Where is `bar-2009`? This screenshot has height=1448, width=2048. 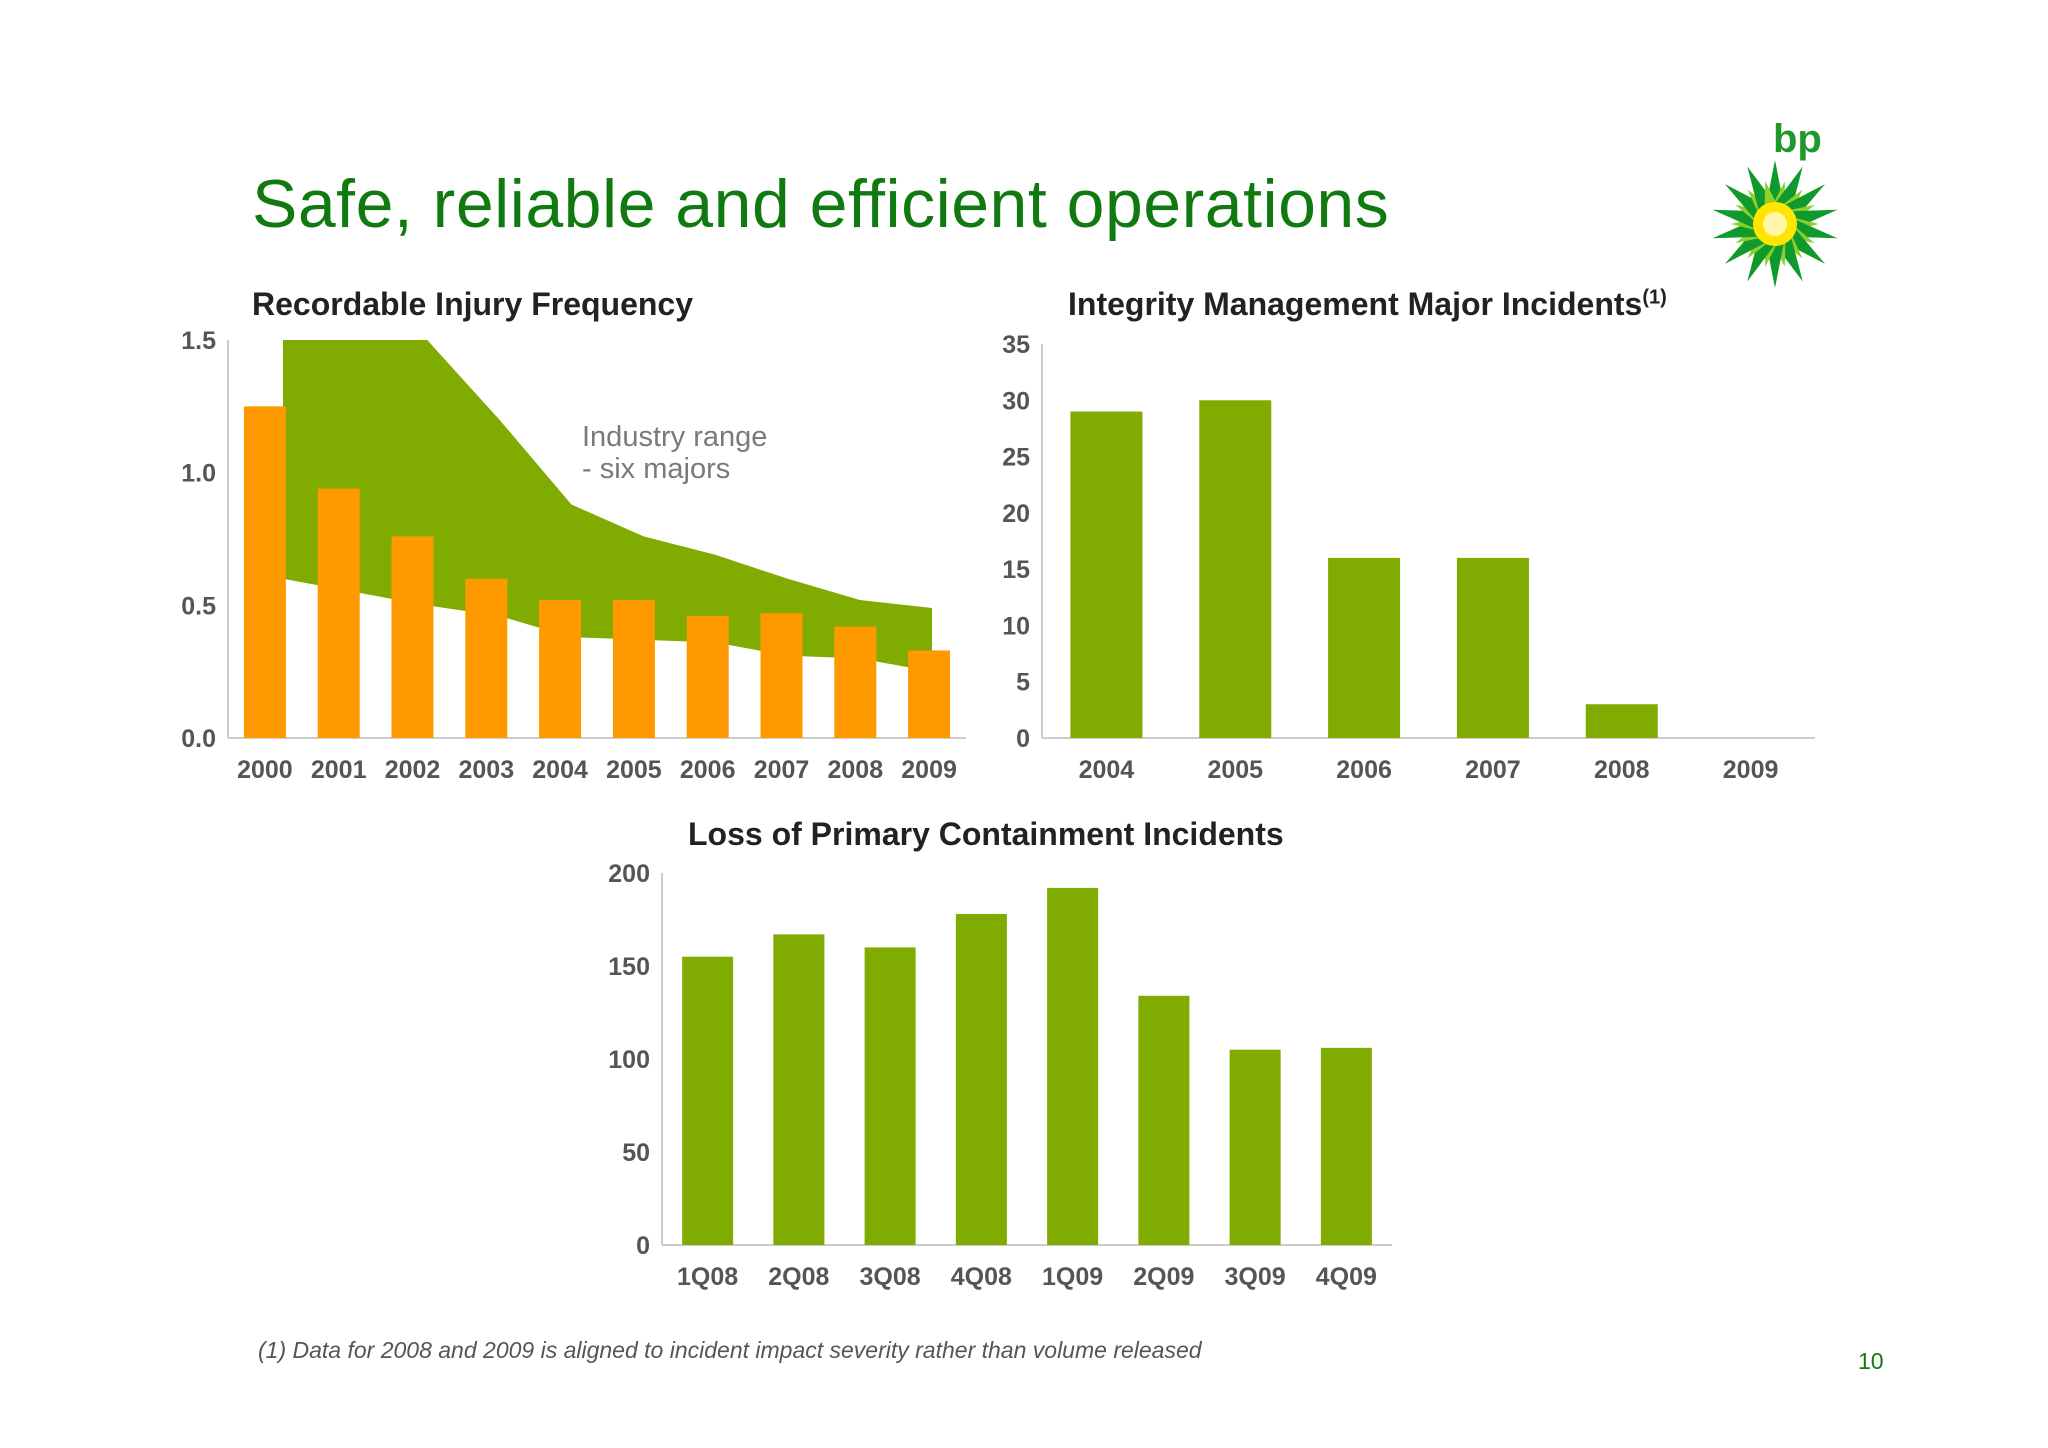
bar-2009 is located at coordinates (929, 694).